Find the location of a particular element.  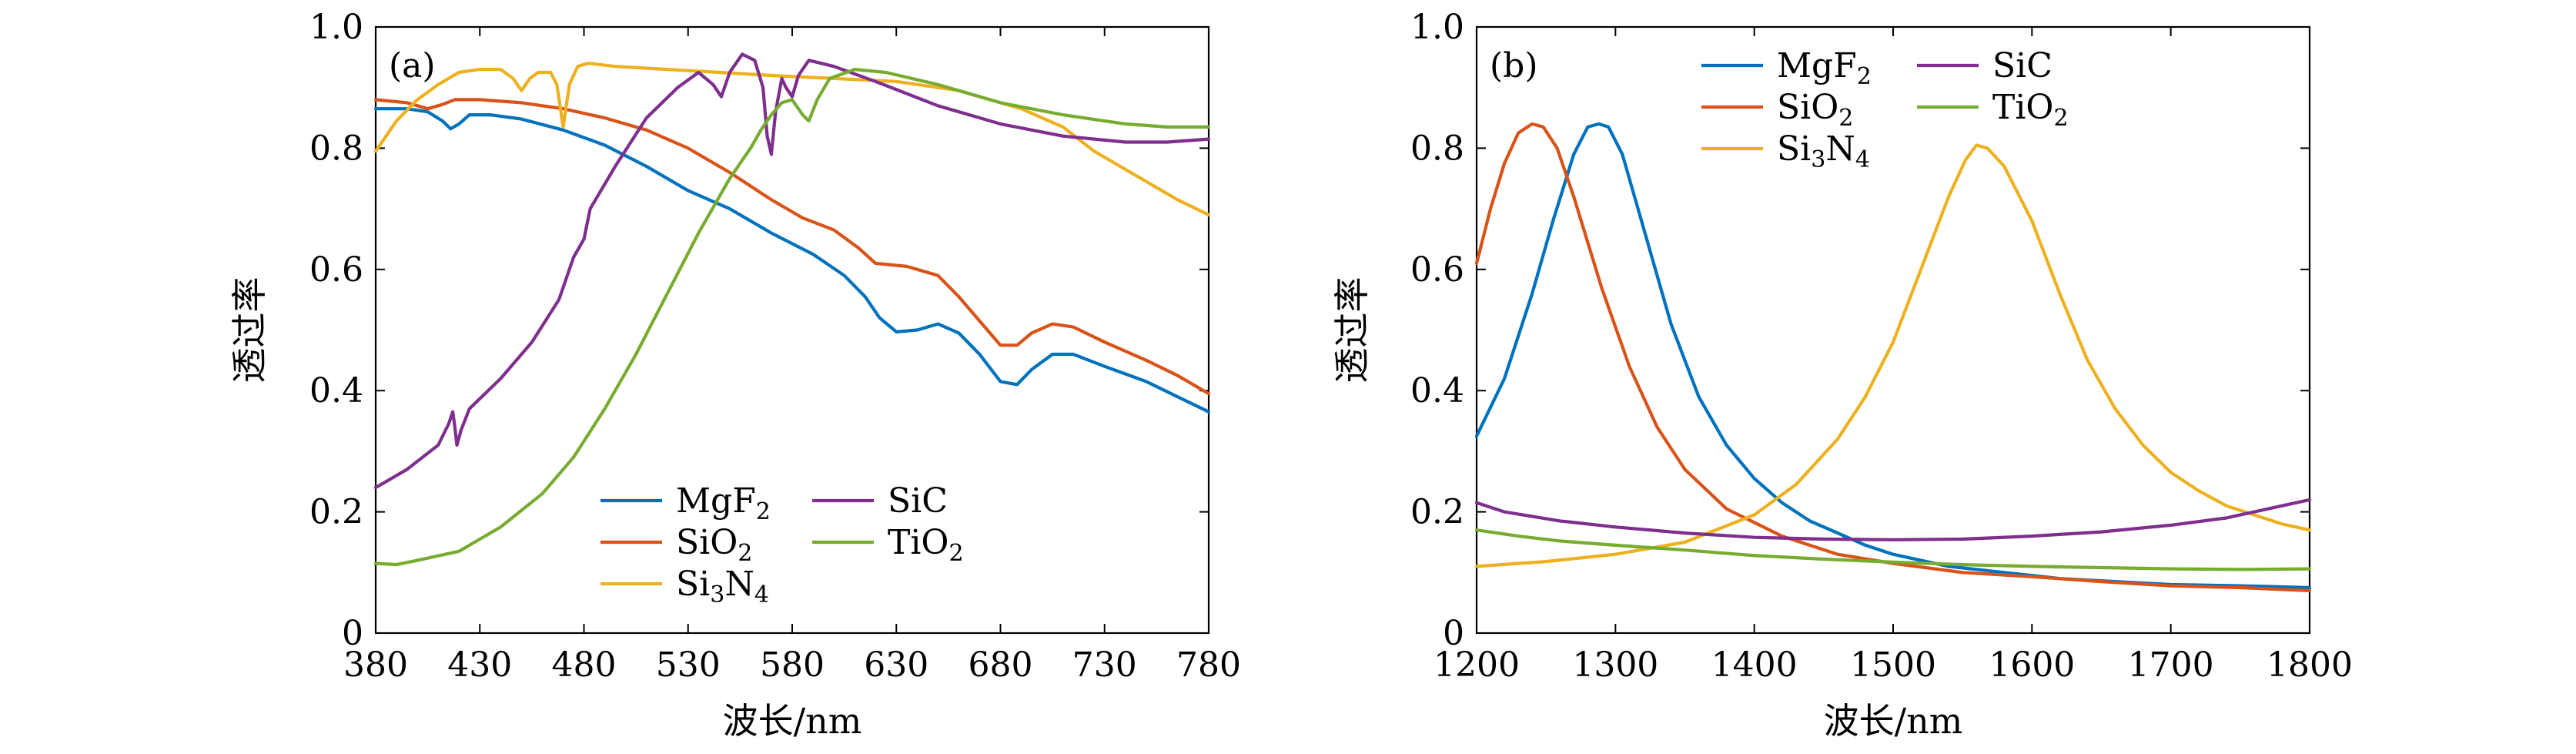

panel-label: (b) is located at coordinates (1514, 65).